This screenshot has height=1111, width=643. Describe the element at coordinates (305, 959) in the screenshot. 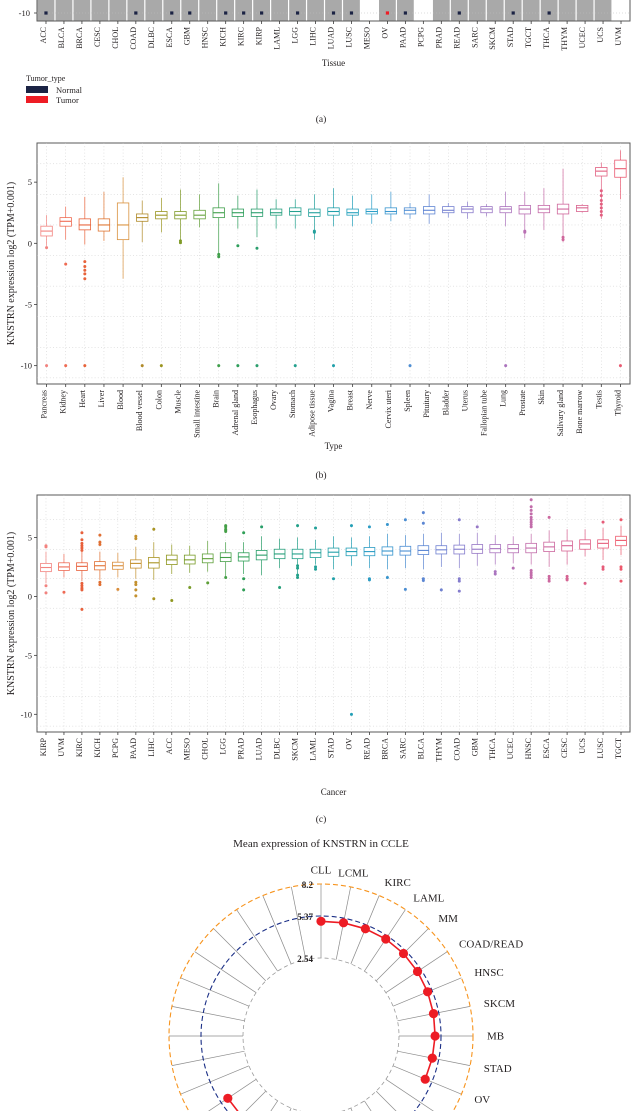

I see `radar-tick-inner: 2.54` at that location.